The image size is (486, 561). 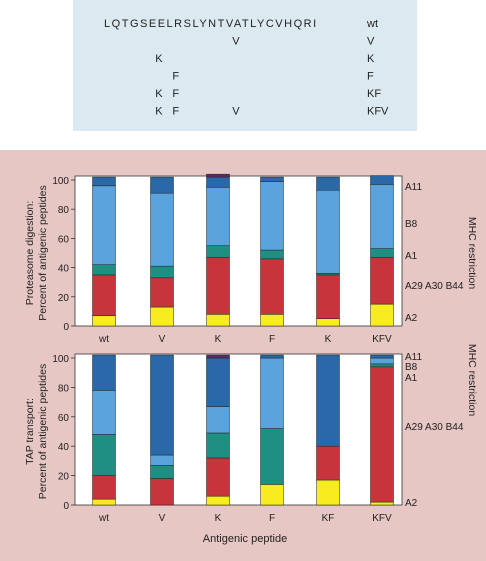 What do you see at coordinates (411, 367) in the screenshot?
I see `series-label: B8` at bounding box center [411, 367].